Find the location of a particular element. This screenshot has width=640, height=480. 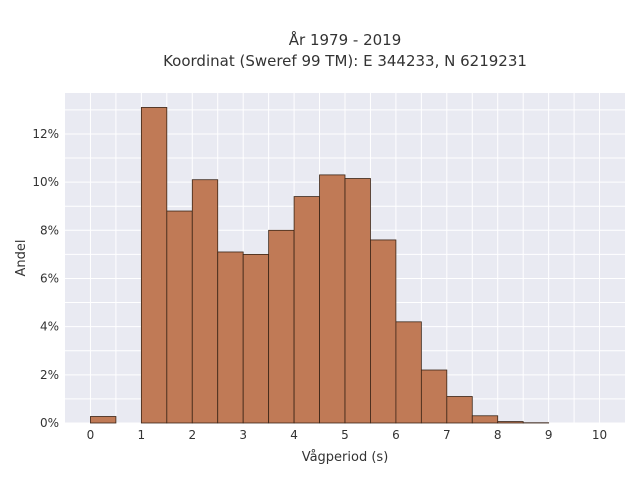

y-tick-labels: 0% 2% 4% 6% 8% 10% 12% is located at coordinates (45, 278).